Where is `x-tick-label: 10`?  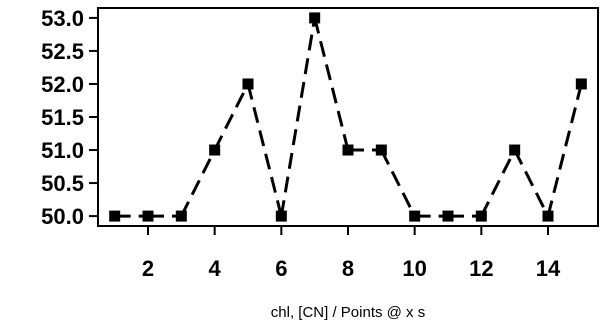 x-tick-label: 10 is located at coordinates (414, 268).